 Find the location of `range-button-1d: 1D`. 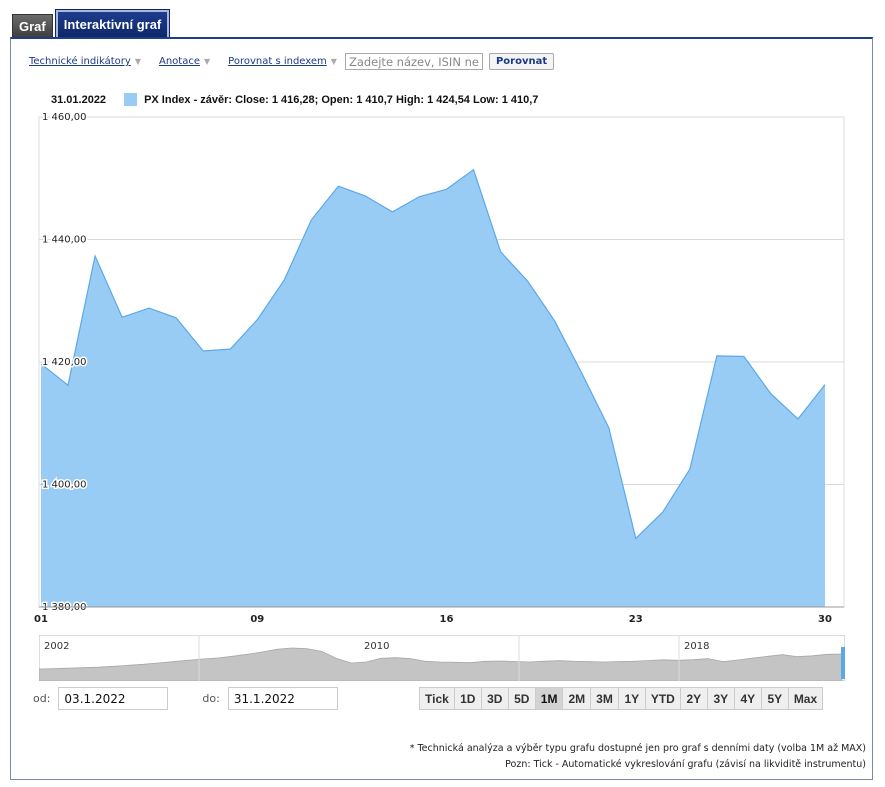

range-button-1d: 1D is located at coordinates (467, 698).